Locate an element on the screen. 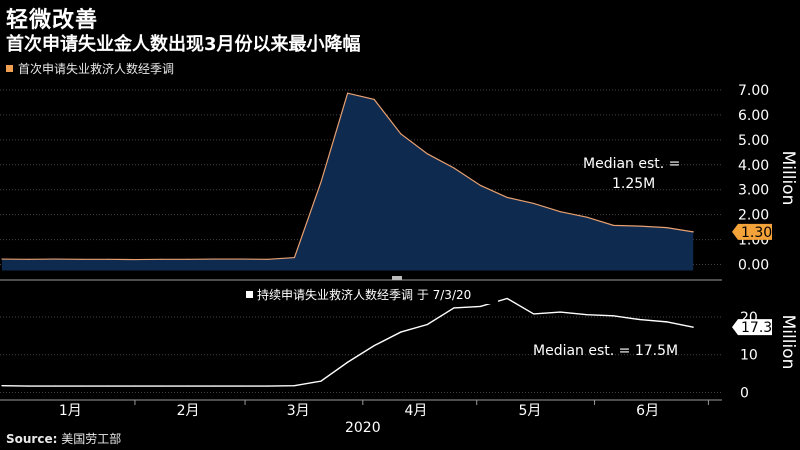  bottom-ytick-label: 10 is located at coordinates (749, 356).